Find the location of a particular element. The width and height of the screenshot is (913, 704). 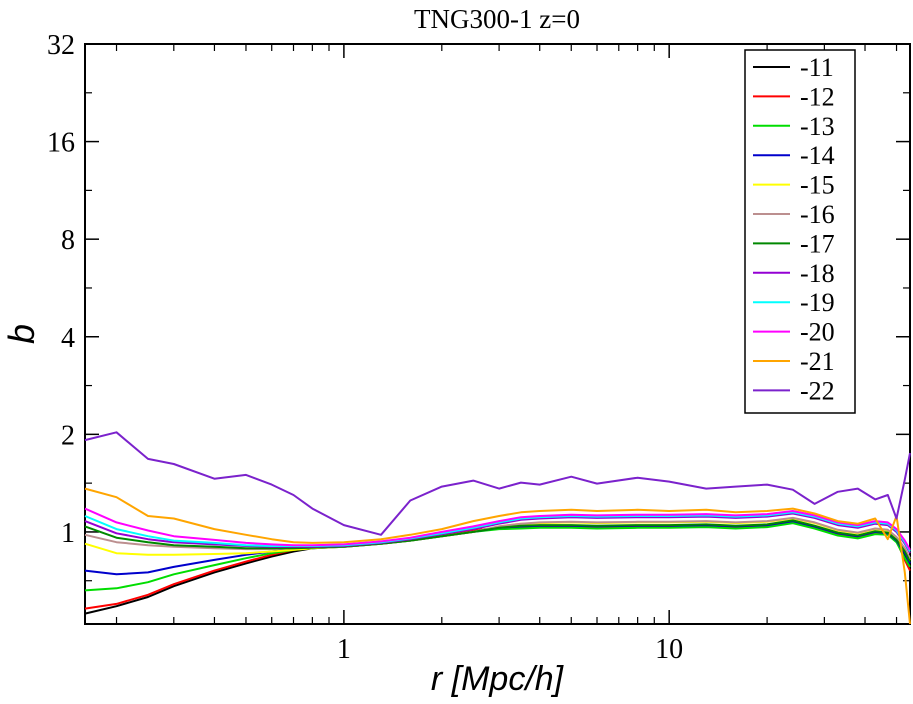

legend-box is located at coordinates (800, 231).